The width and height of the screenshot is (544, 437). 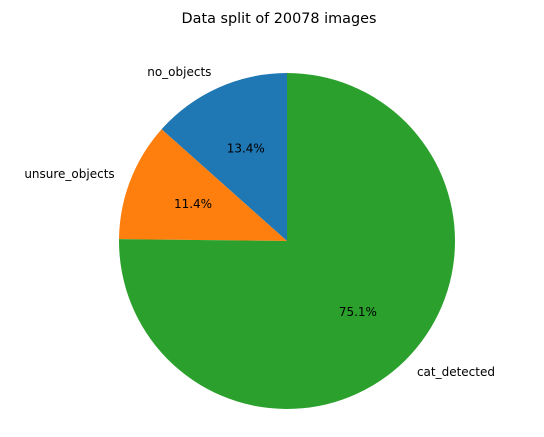 I want to click on pie-slice-unsure-objects, so click(x=203, y=185).